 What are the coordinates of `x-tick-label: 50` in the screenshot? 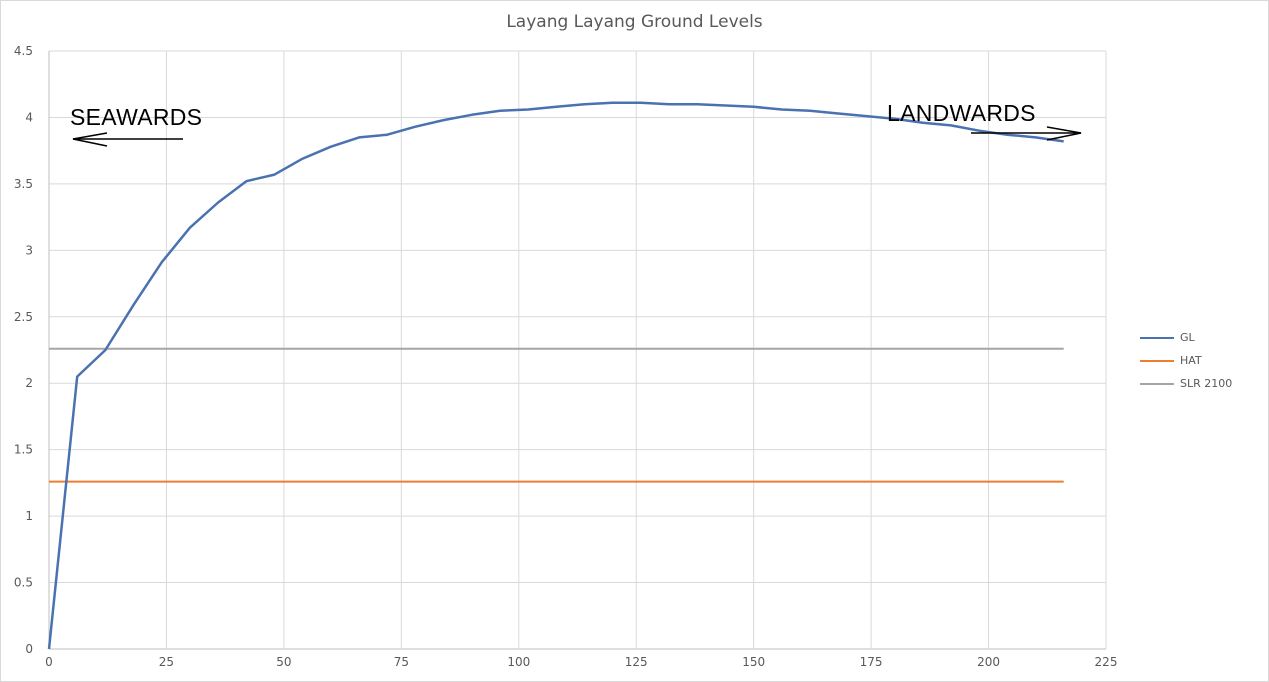 It's located at (283, 662).